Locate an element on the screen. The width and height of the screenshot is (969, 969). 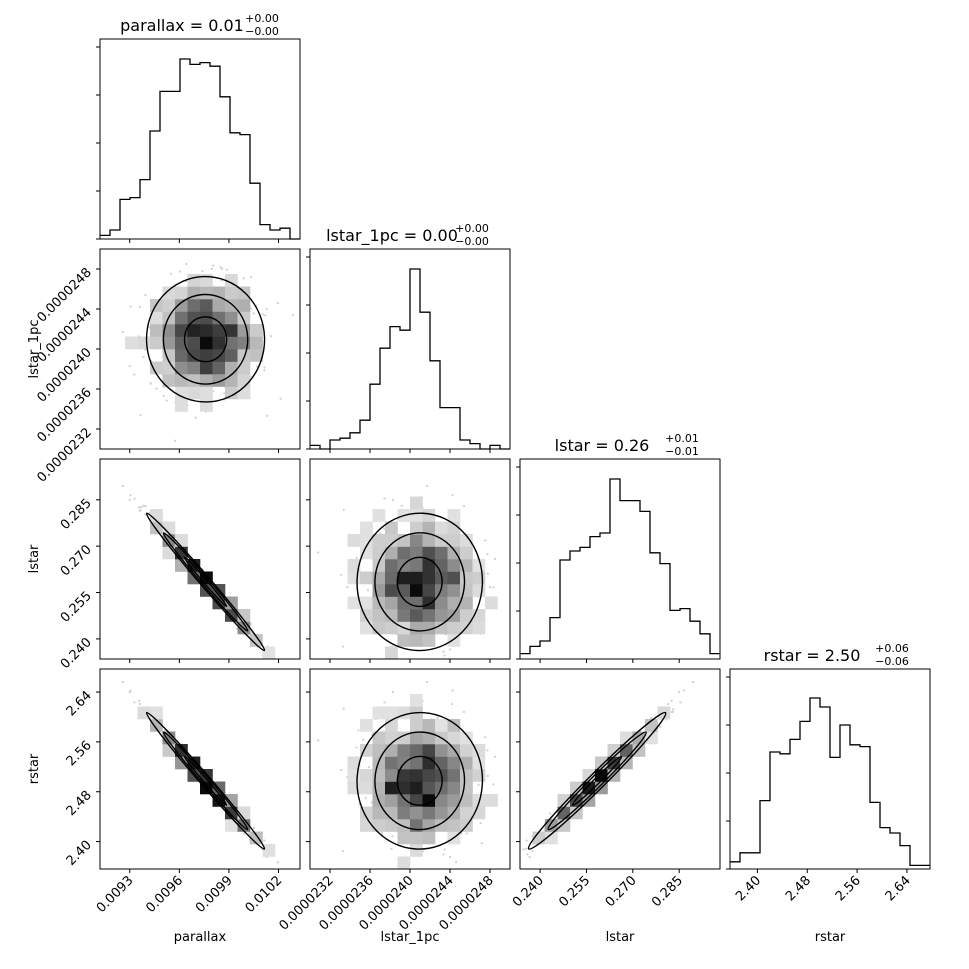
panel-parallax-vs-parallax: parallax = 0.01 +0.00−0.00 is located at coordinates (198, 127).